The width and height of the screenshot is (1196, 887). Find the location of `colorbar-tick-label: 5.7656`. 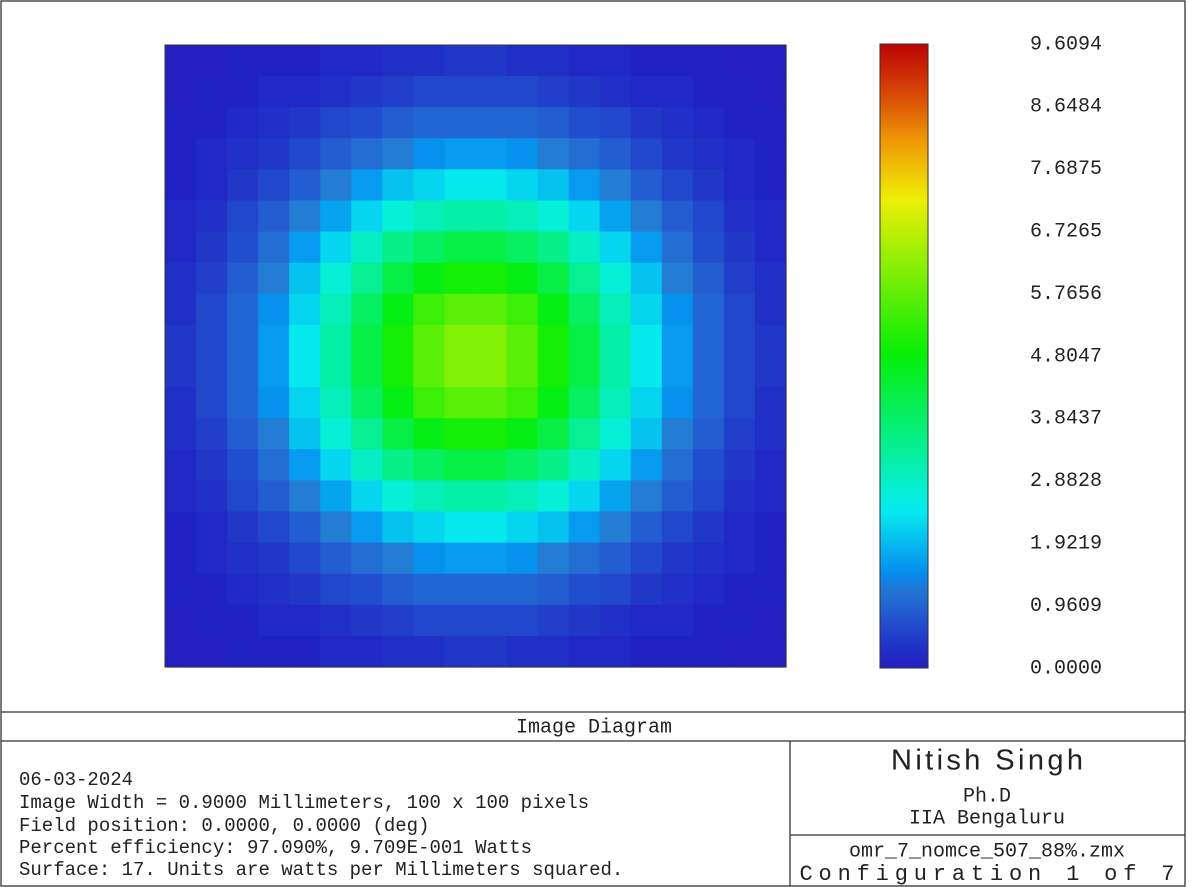

colorbar-tick-label: 5.7656 is located at coordinates (1066, 294).